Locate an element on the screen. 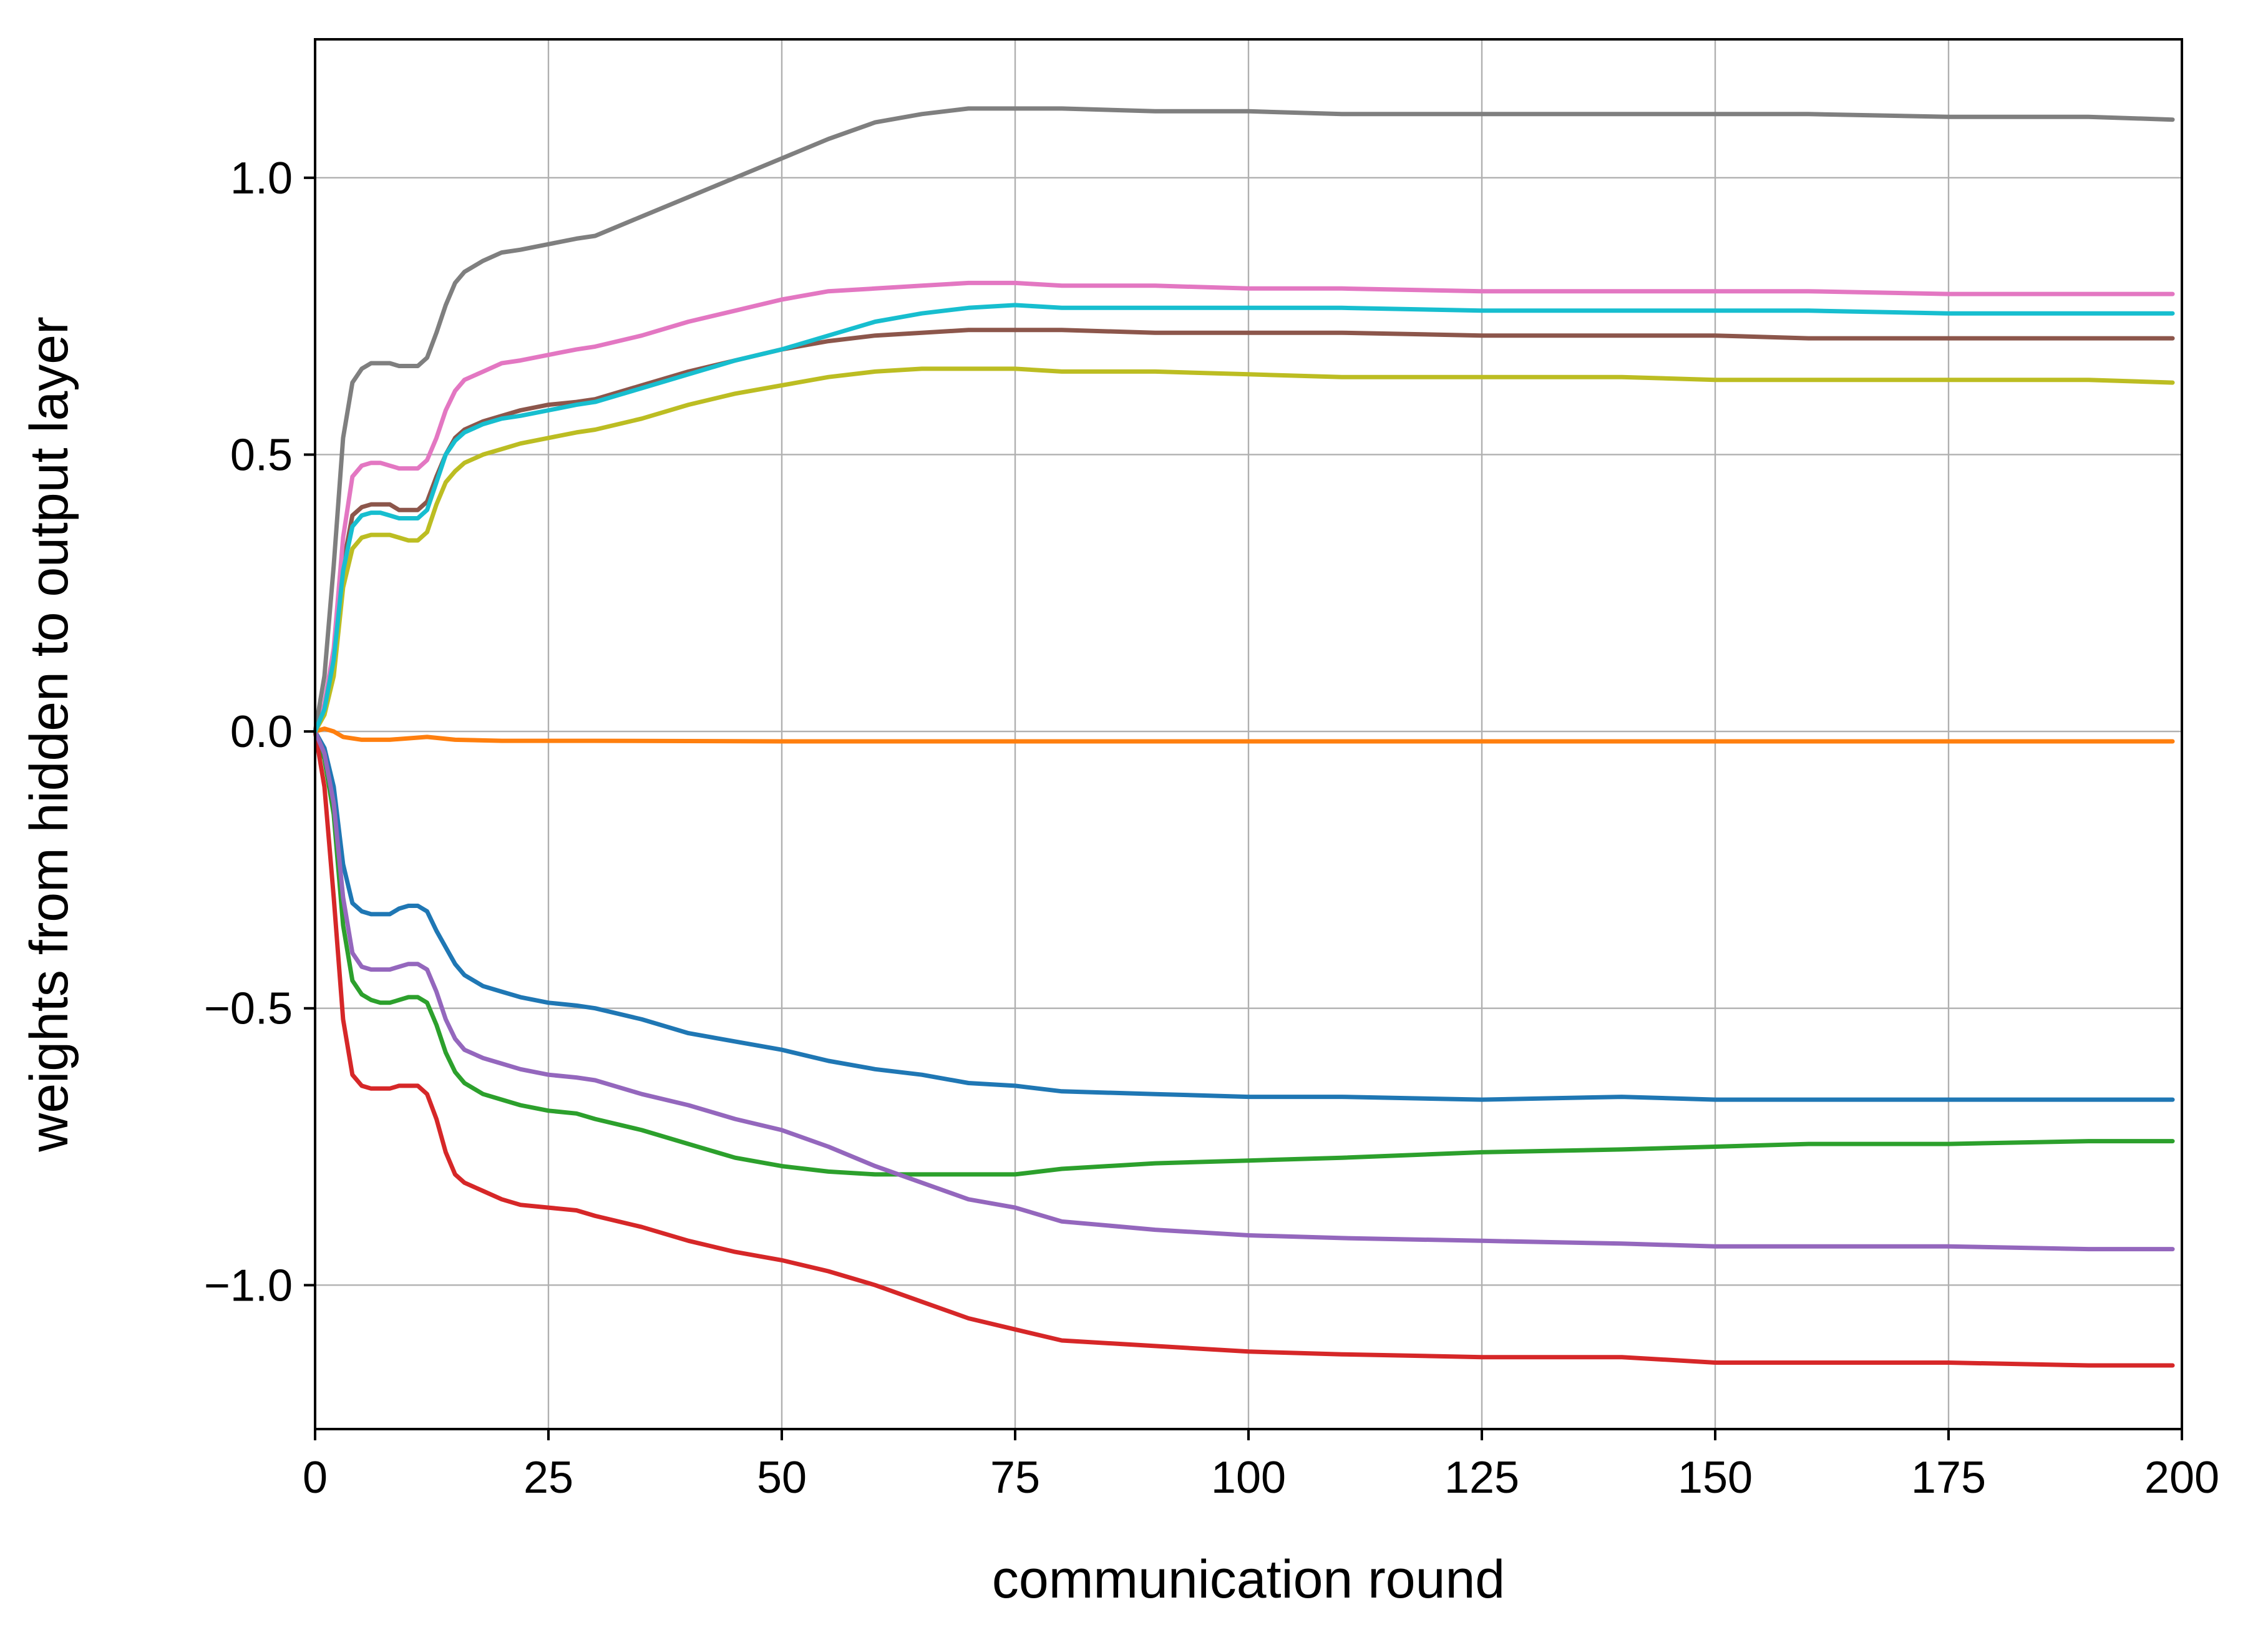 The image size is (2268, 1645). y-tick-label: 1.0 is located at coordinates (261, 178).